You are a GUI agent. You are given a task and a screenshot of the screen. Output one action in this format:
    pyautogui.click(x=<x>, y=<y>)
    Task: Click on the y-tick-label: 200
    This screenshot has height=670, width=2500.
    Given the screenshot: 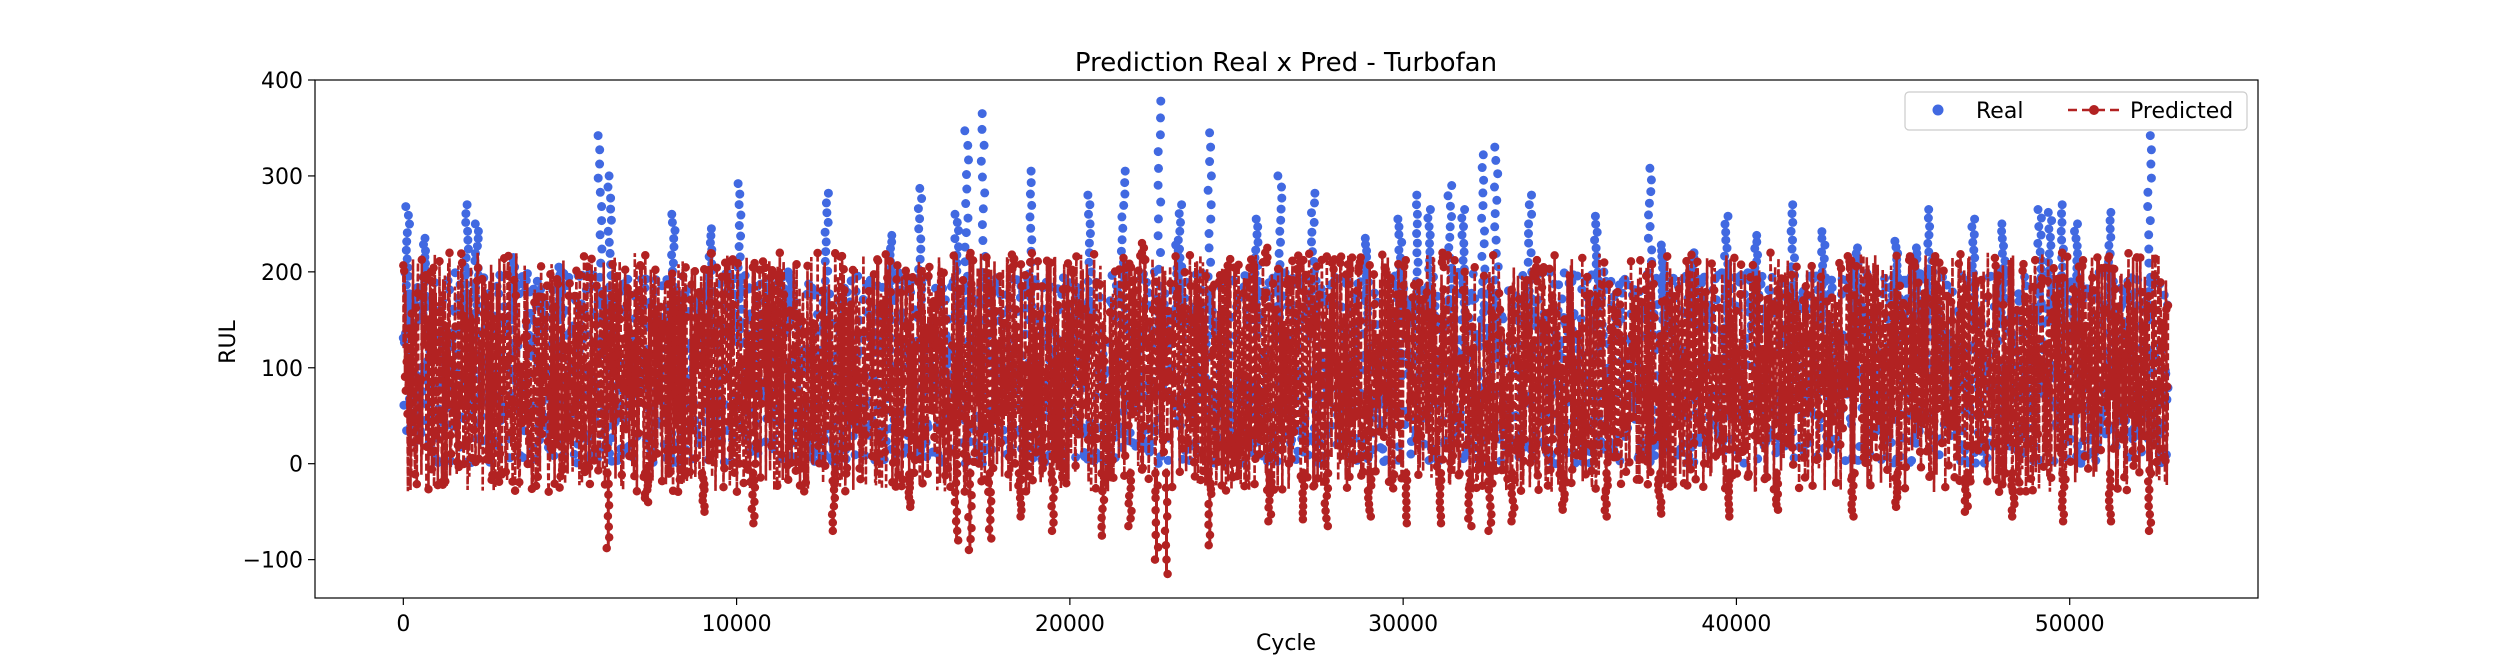 What is the action you would take?
    pyautogui.click(x=282, y=273)
    